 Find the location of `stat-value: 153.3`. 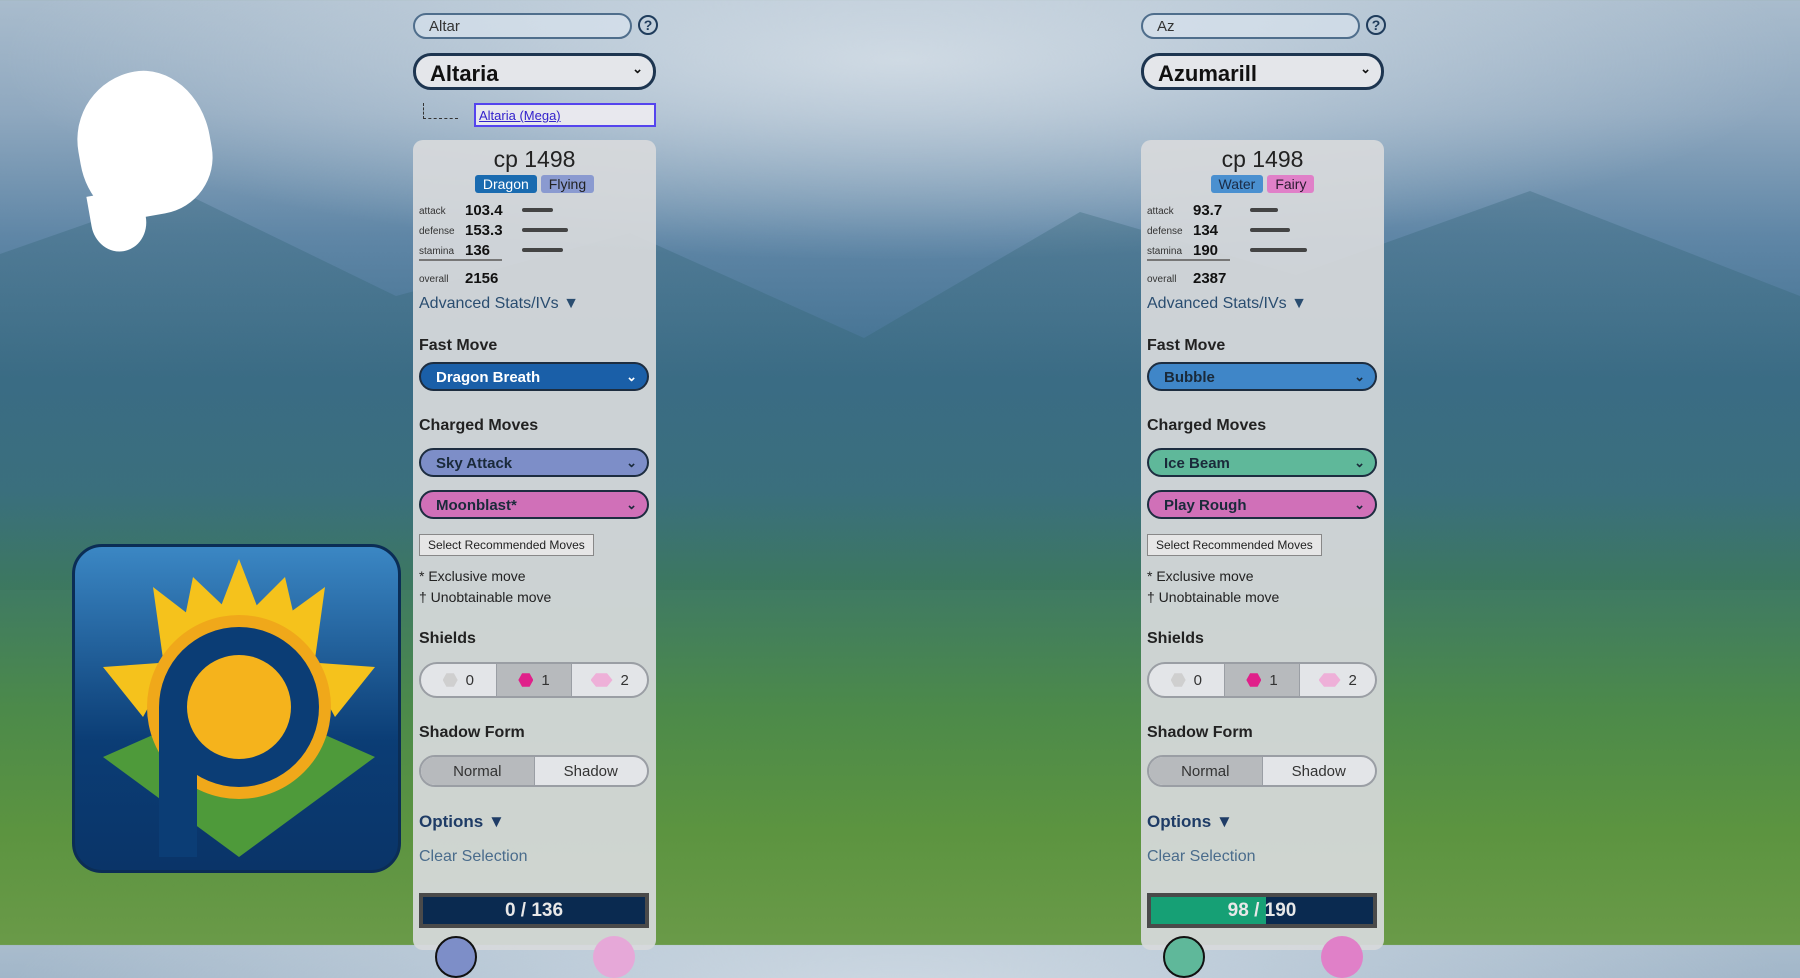

stat-value: 153.3 is located at coordinates (484, 230).